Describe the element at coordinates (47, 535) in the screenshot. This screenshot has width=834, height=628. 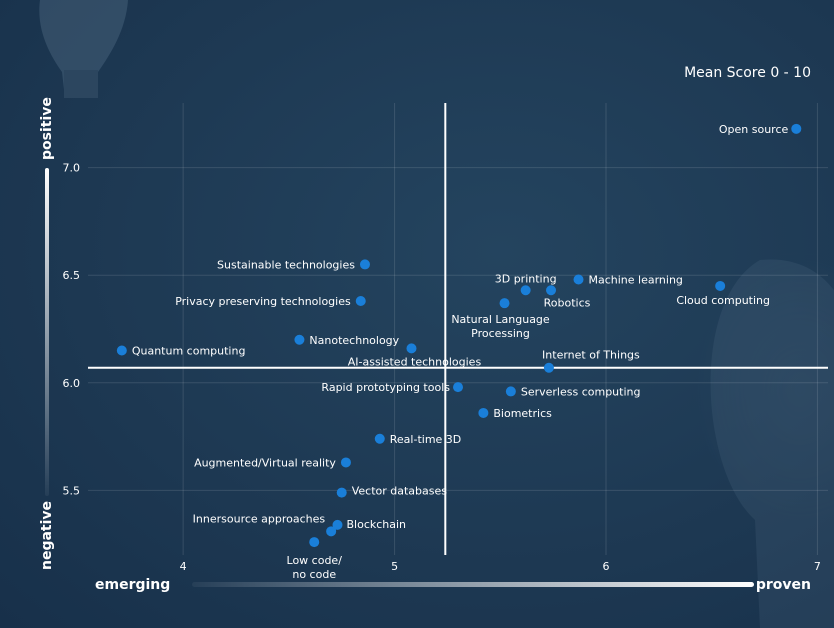
I see `y-axis-label-bottom: negative` at that location.